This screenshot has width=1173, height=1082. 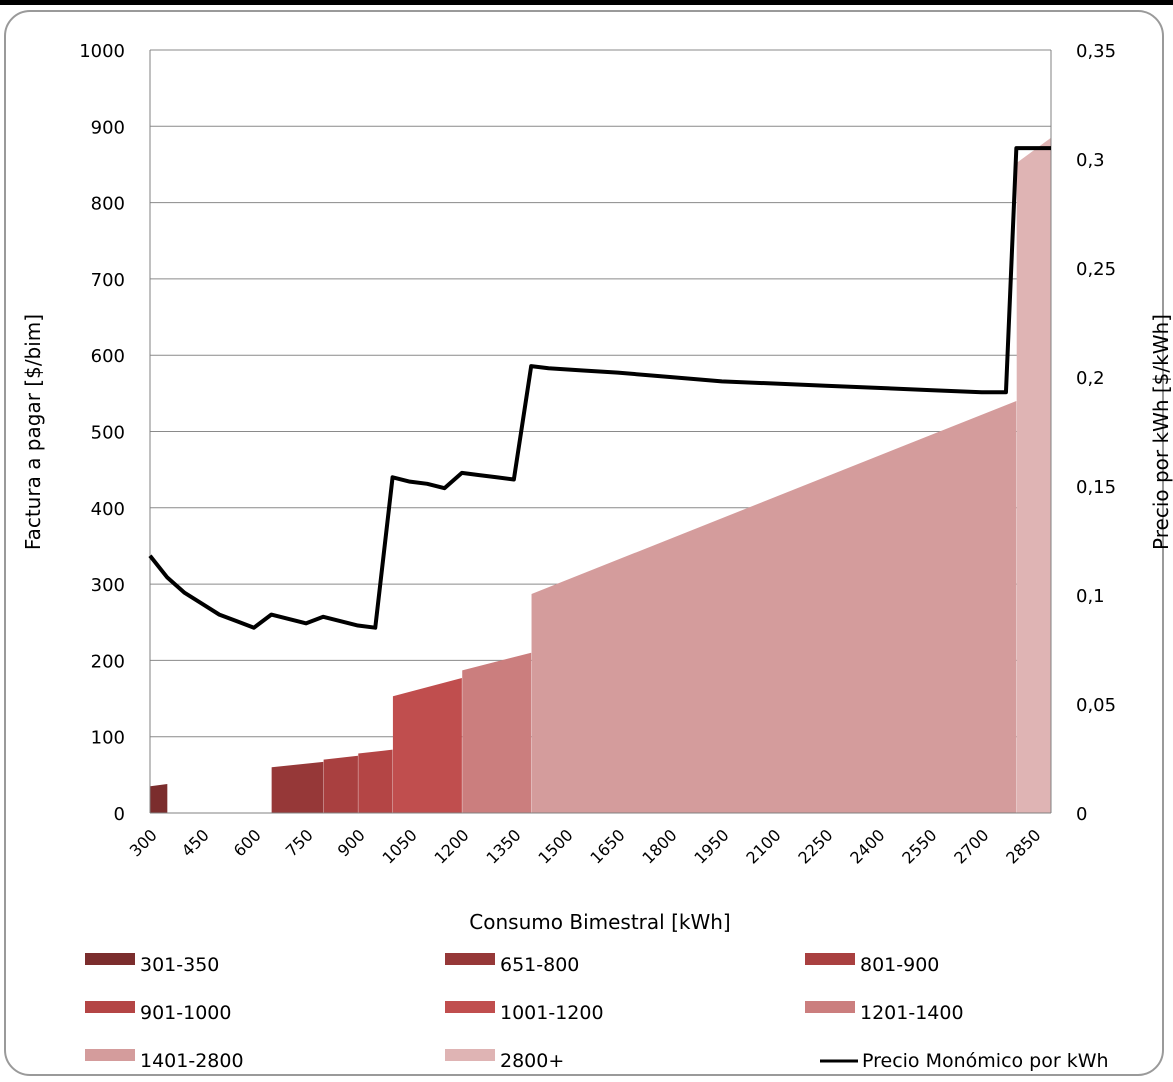 What do you see at coordinates (867, 846) in the screenshot?
I see `x-tick-label: 2400` at bounding box center [867, 846].